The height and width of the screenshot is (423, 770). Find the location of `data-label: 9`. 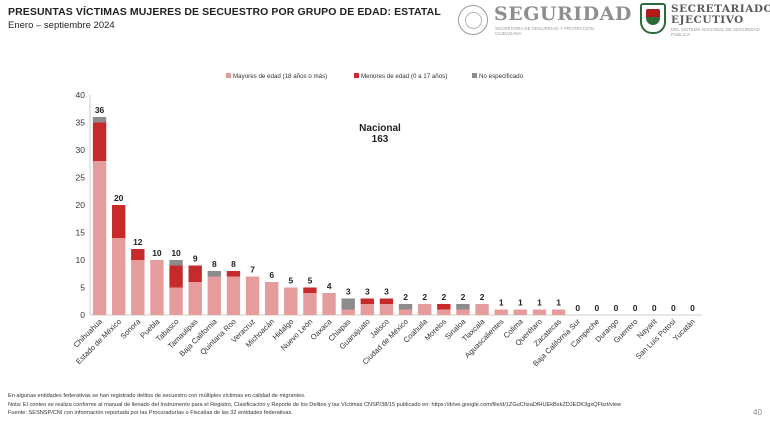

data-label: 9 is located at coordinates (195, 259).